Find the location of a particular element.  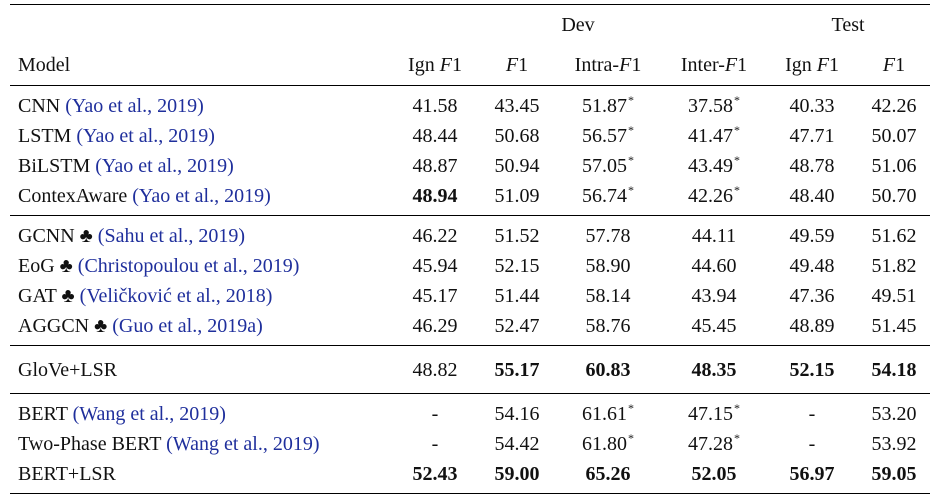

value-cell: 51.82 is located at coordinates (894, 266).